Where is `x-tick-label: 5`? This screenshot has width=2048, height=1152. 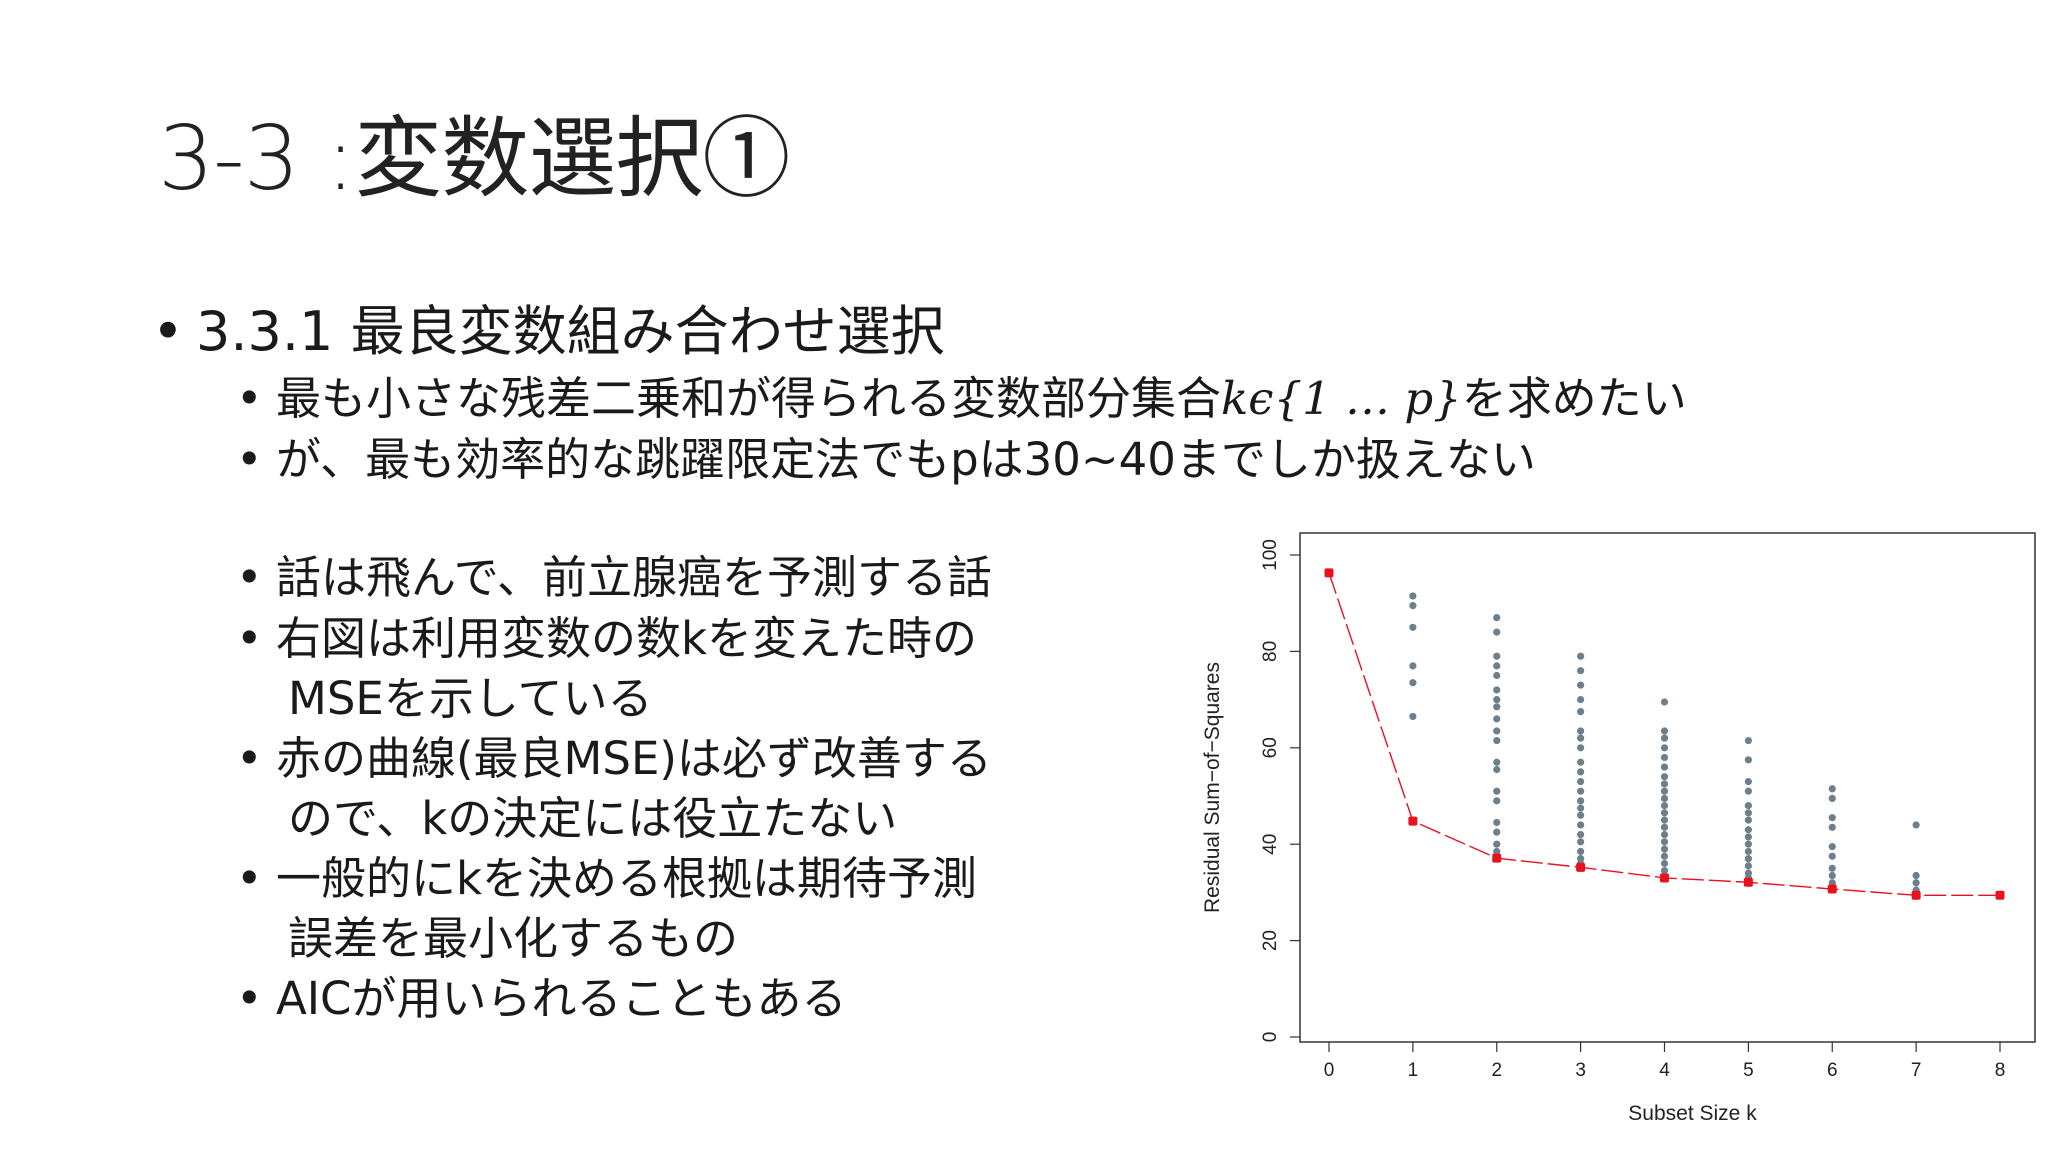
x-tick-label: 5 is located at coordinates (1748, 1070).